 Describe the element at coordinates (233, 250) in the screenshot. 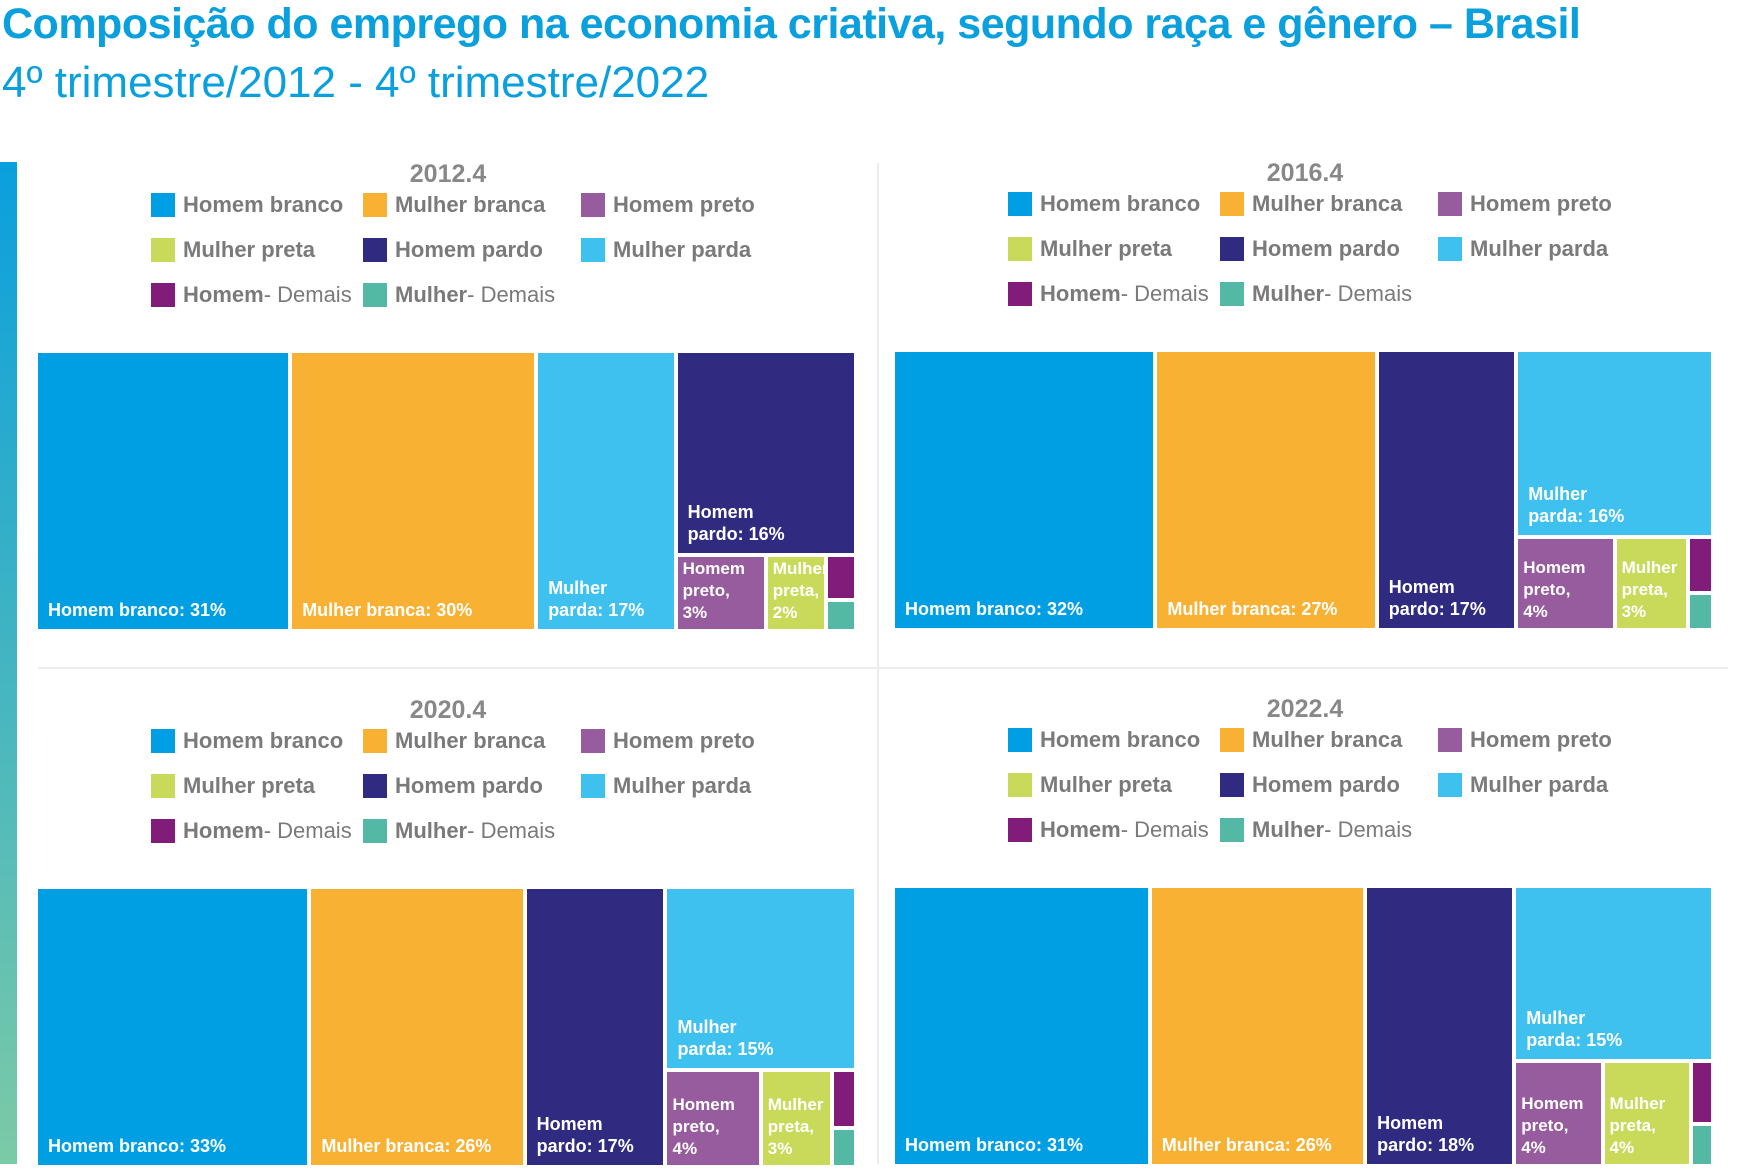

I see `legend-item-mulher-preta: Mulher preta` at that location.